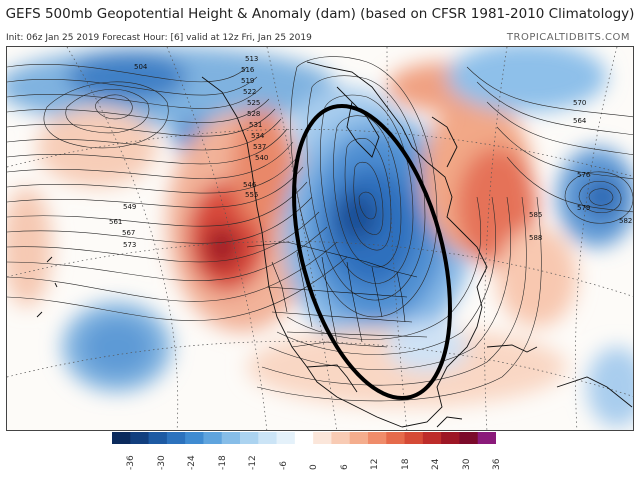 This screenshot has width=640, height=480. I want to click on height-label: 528, so click(253, 114).